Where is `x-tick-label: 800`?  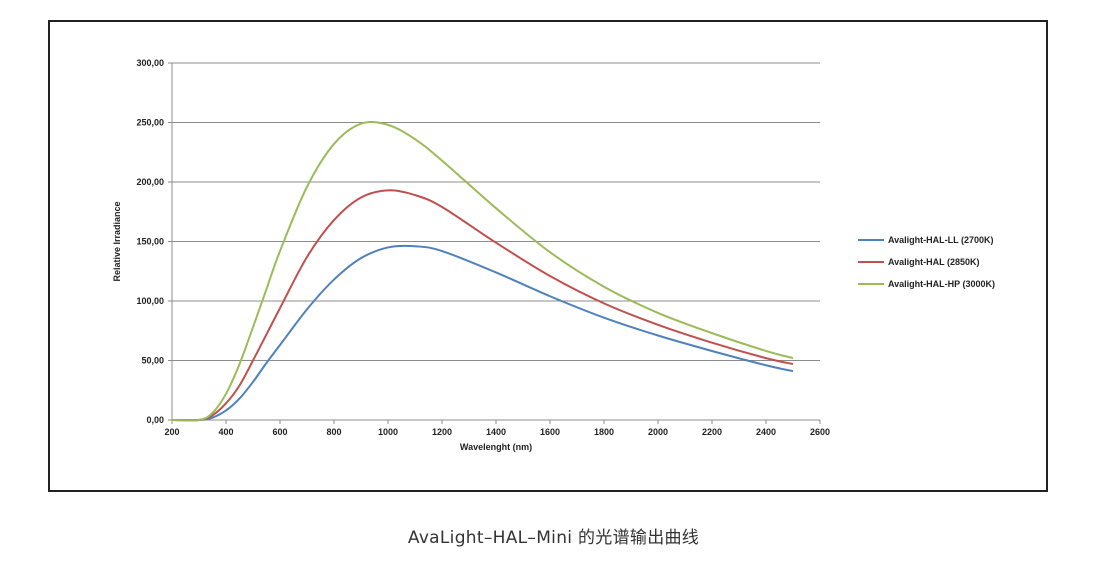 x-tick-label: 800 is located at coordinates (333, 432).